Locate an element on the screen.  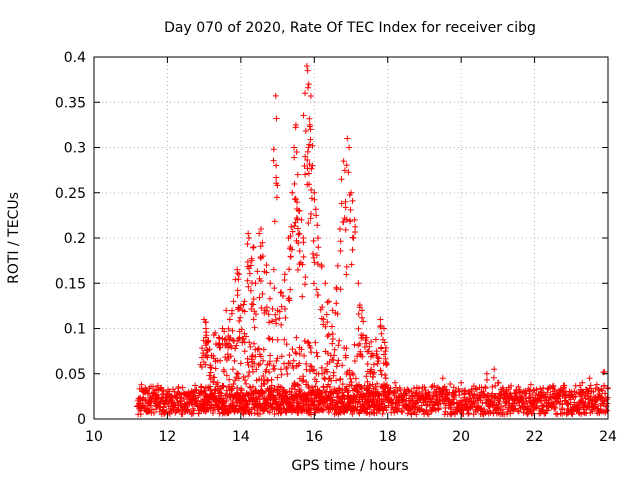
y-tick-label: 0.25 is located at coordinates (70, 194).